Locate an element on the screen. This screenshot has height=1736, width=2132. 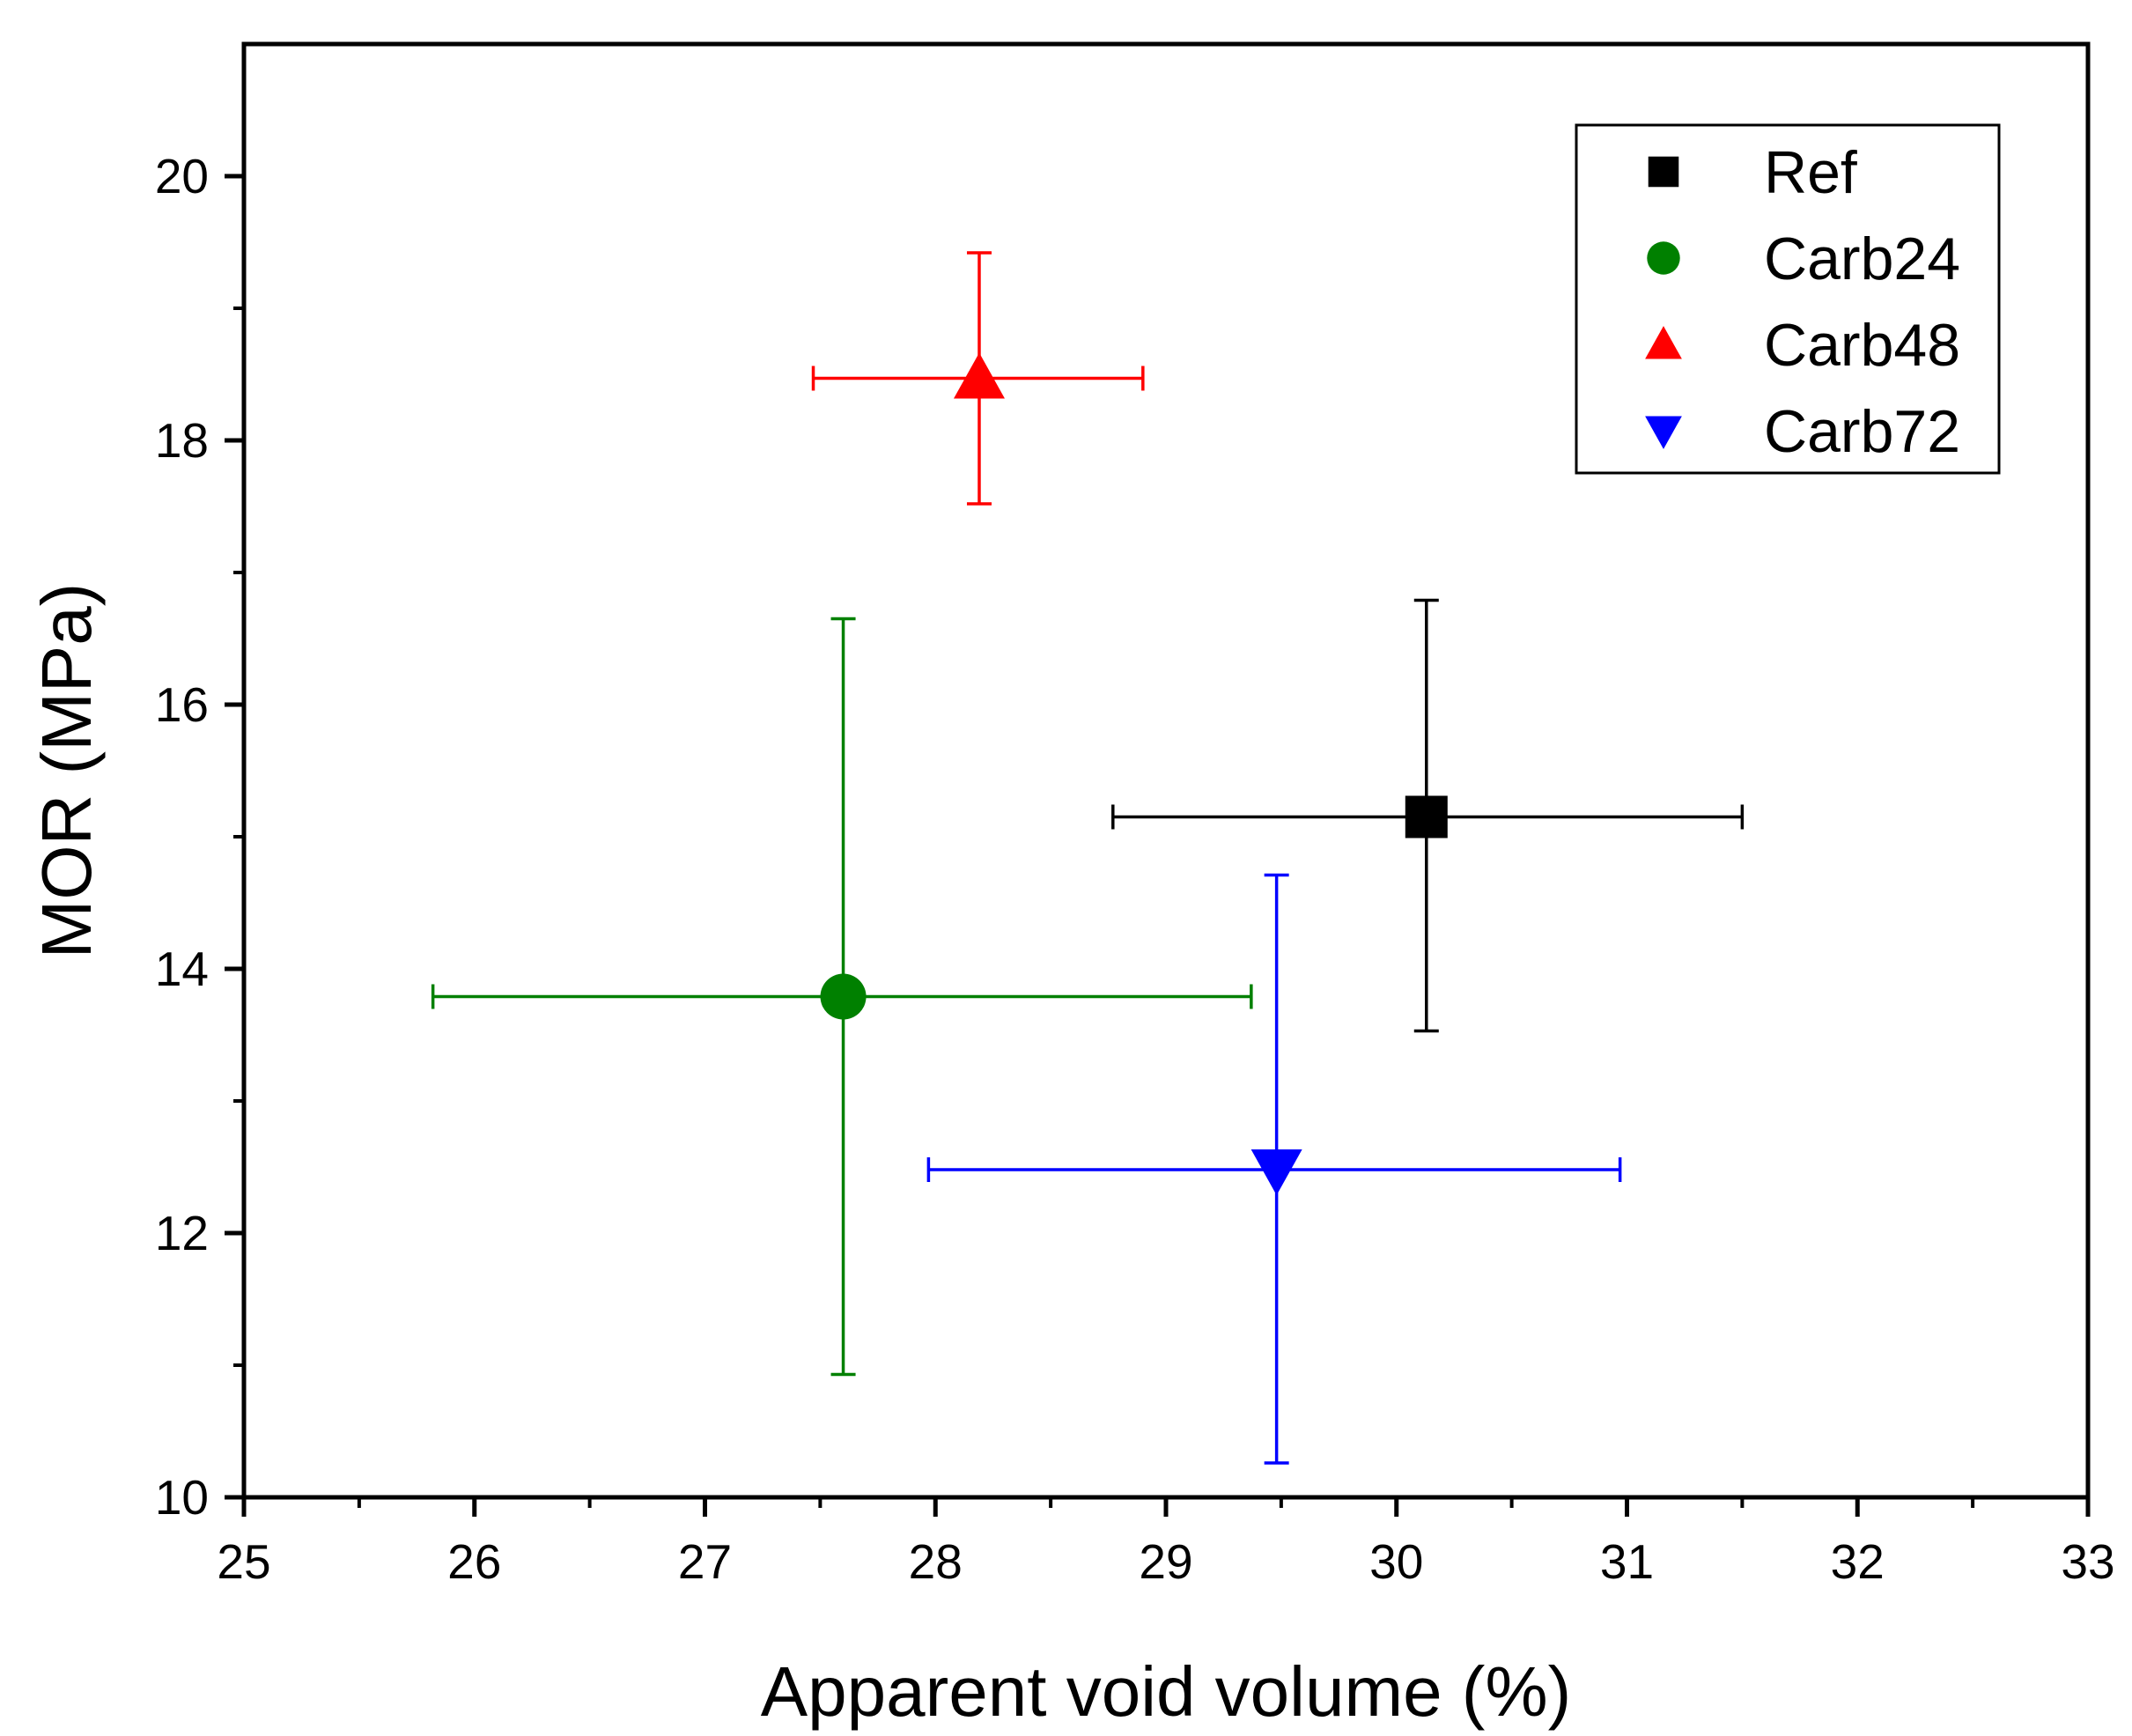
x-tick-label: 30 is located at coordinates (1396, 1561).